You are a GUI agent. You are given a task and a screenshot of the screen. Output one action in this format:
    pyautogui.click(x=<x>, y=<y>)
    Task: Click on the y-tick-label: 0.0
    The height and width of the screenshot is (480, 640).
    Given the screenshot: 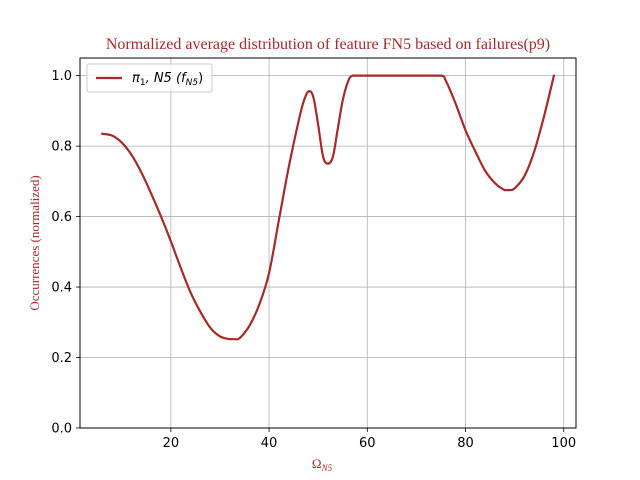 What is the action you would take?
    pyautogui.click(x=61, y=429)
    